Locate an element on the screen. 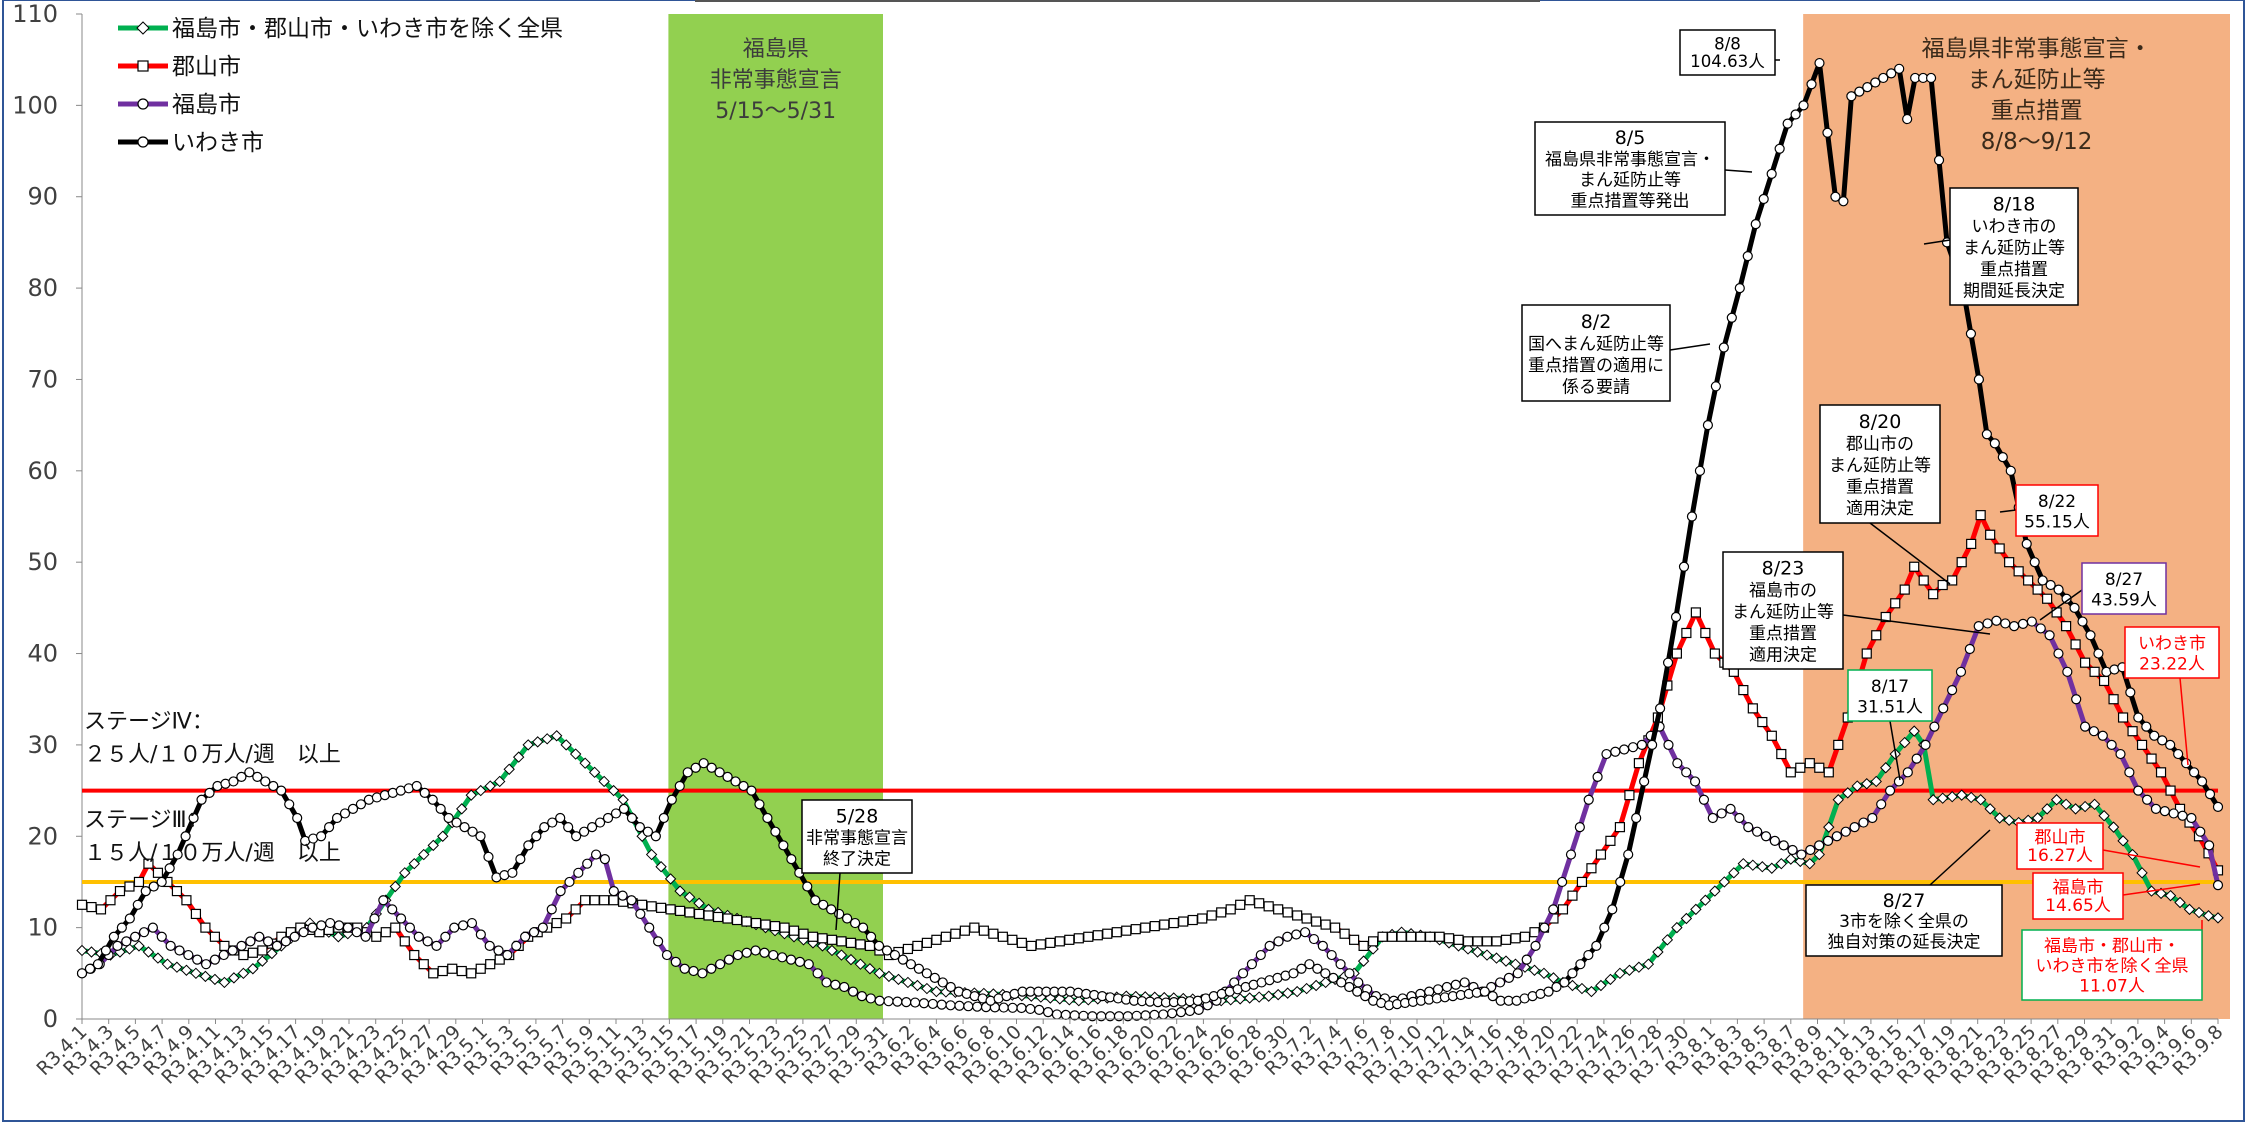 This screenshot has height=1124, width=2247. annotation-box is located at coordinates (1783, 610).